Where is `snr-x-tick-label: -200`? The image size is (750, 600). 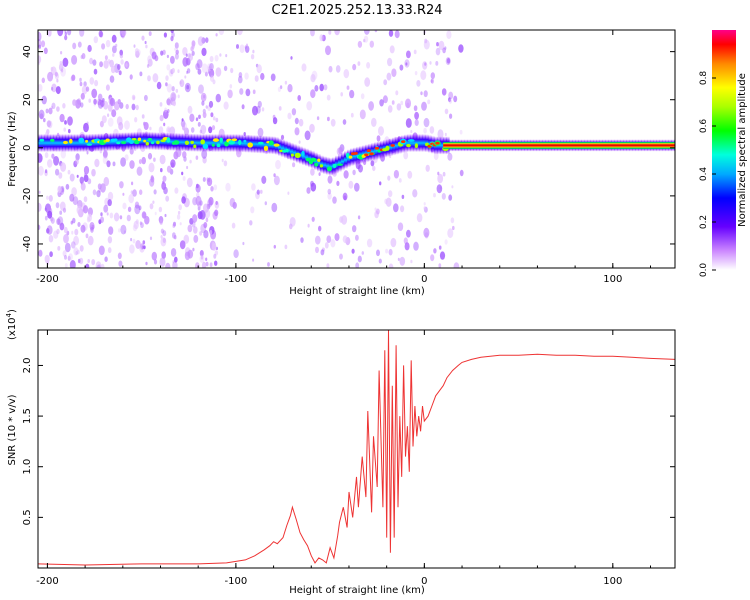 snr-x-tick-label: -200 is located at coordinates (47, 581).